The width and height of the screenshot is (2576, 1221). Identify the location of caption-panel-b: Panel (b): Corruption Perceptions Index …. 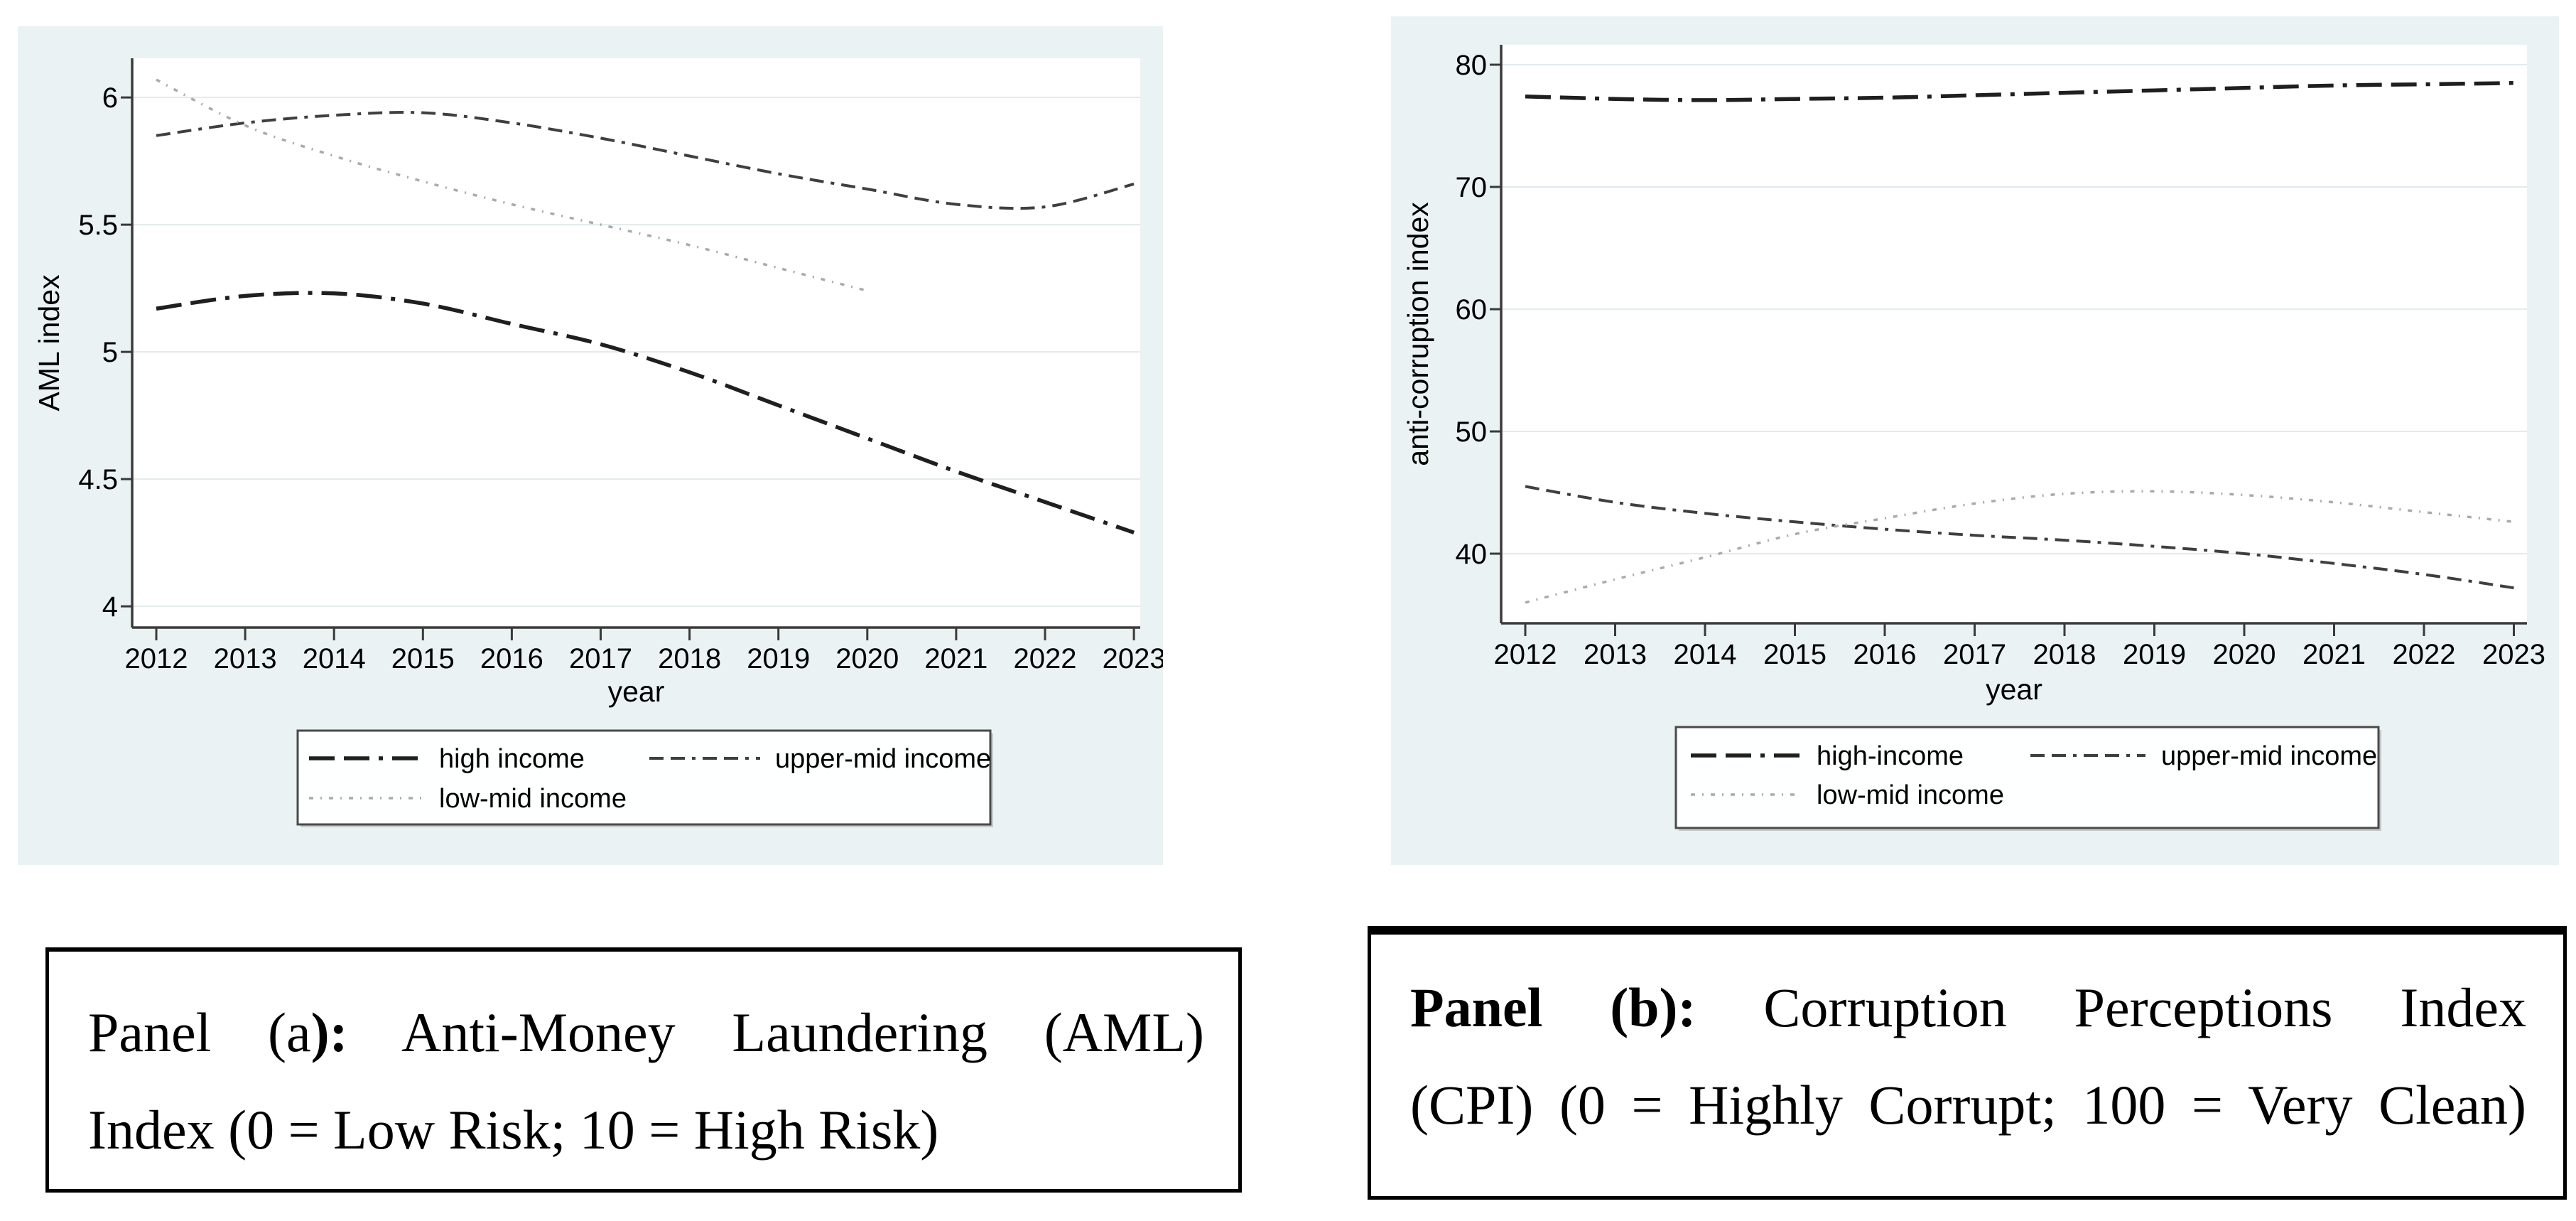
(1967, 1063).